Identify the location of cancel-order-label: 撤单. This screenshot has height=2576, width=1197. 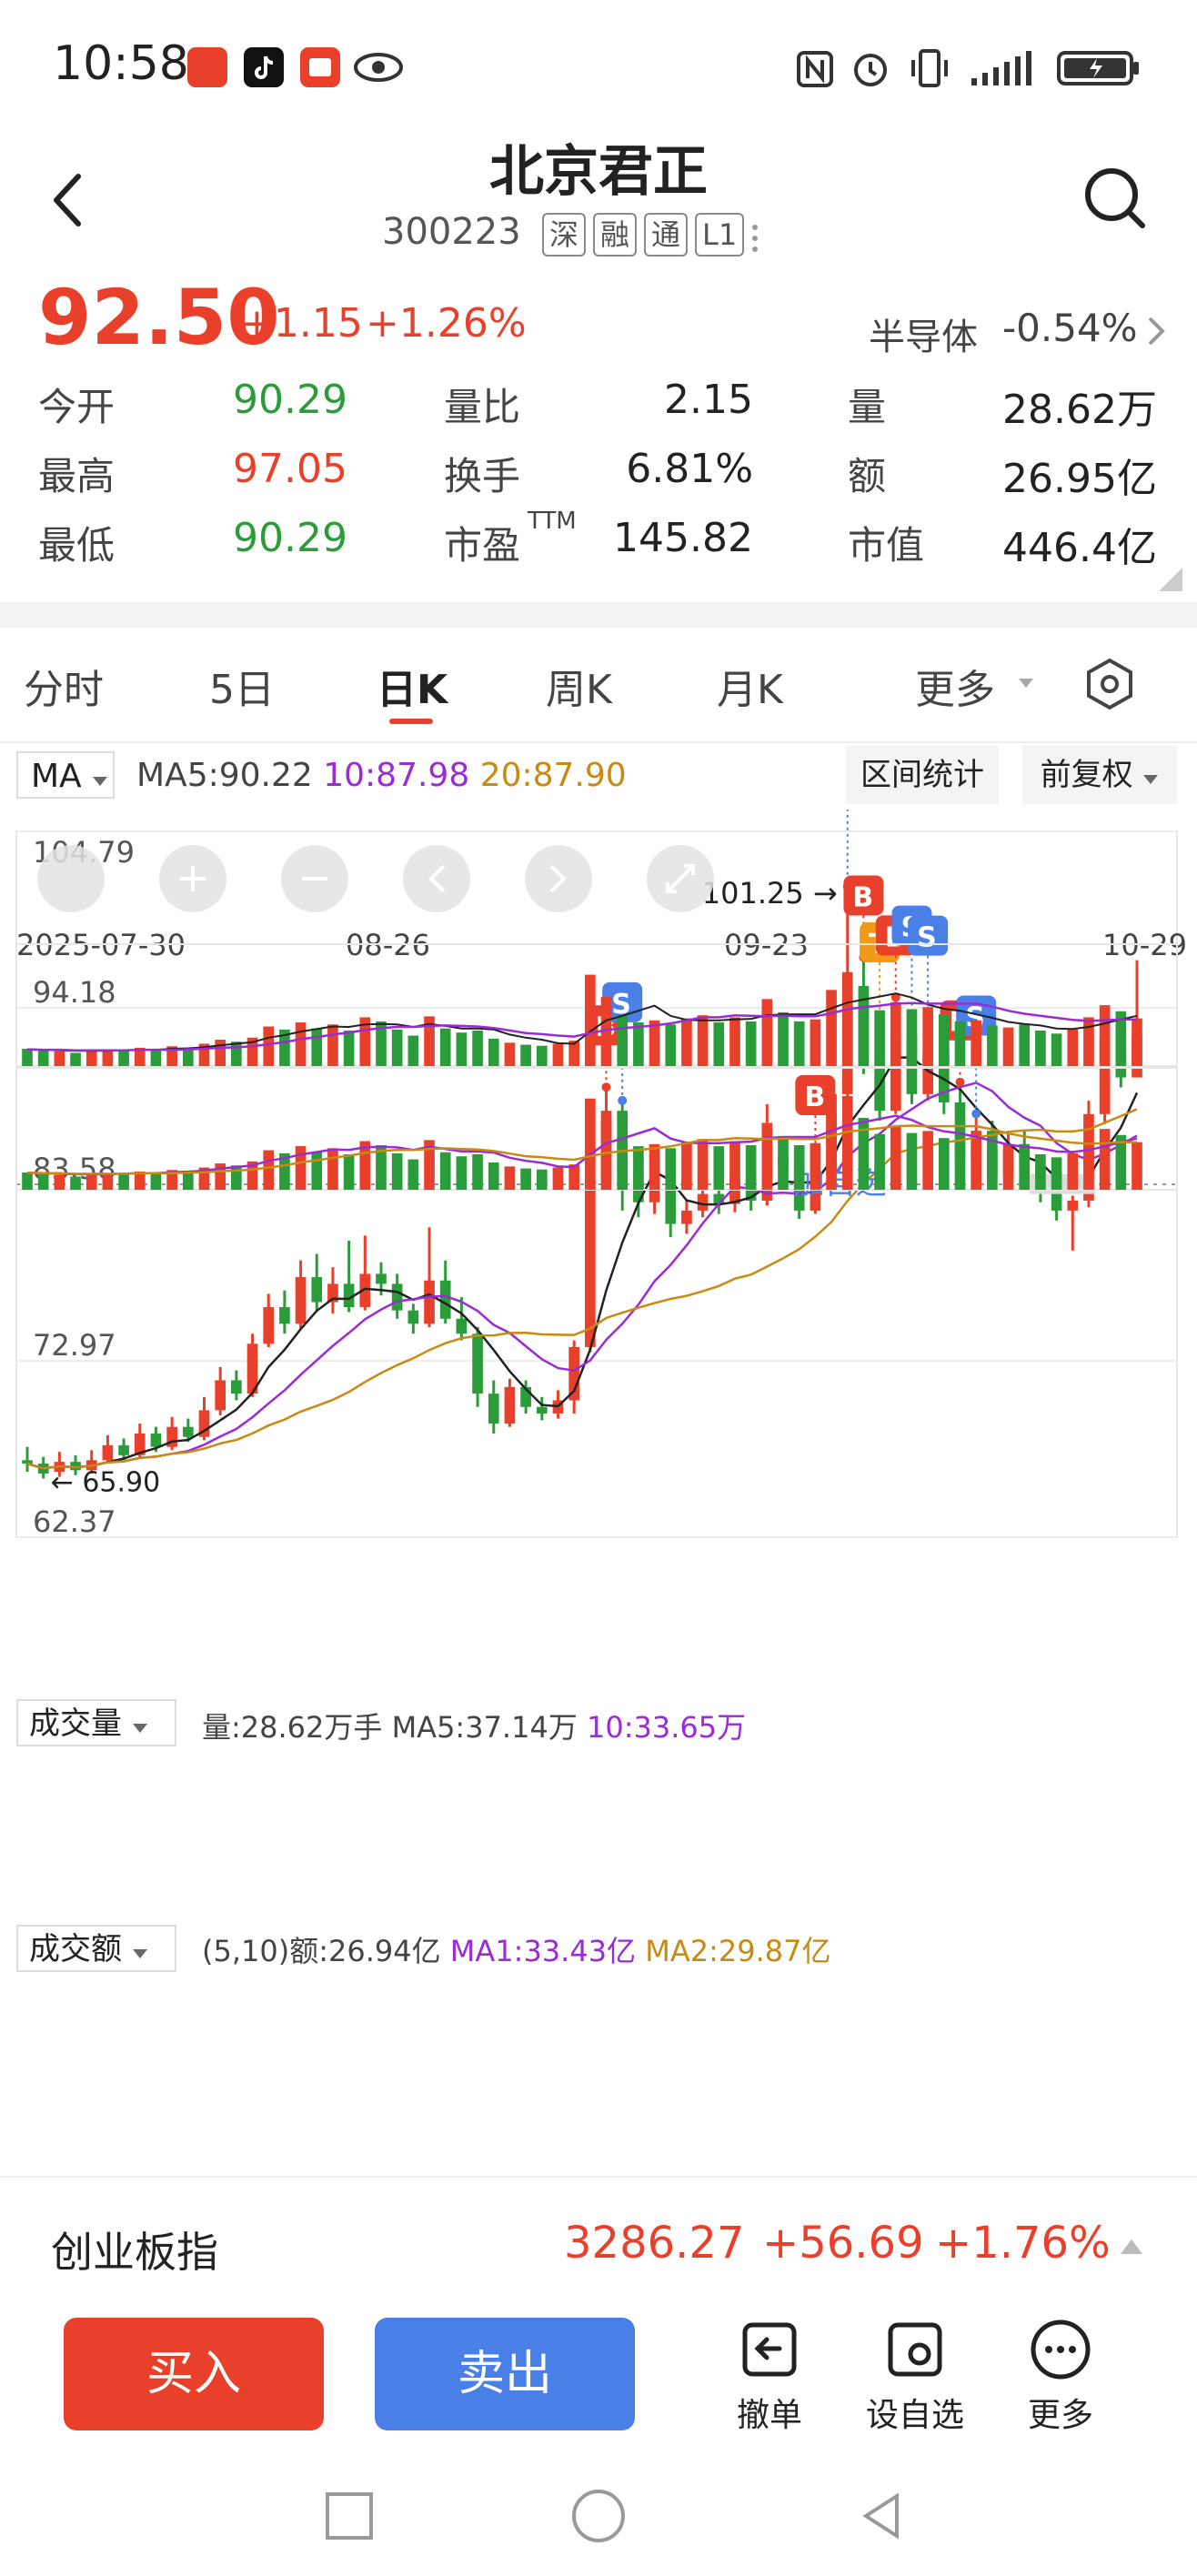
(769, 2415).